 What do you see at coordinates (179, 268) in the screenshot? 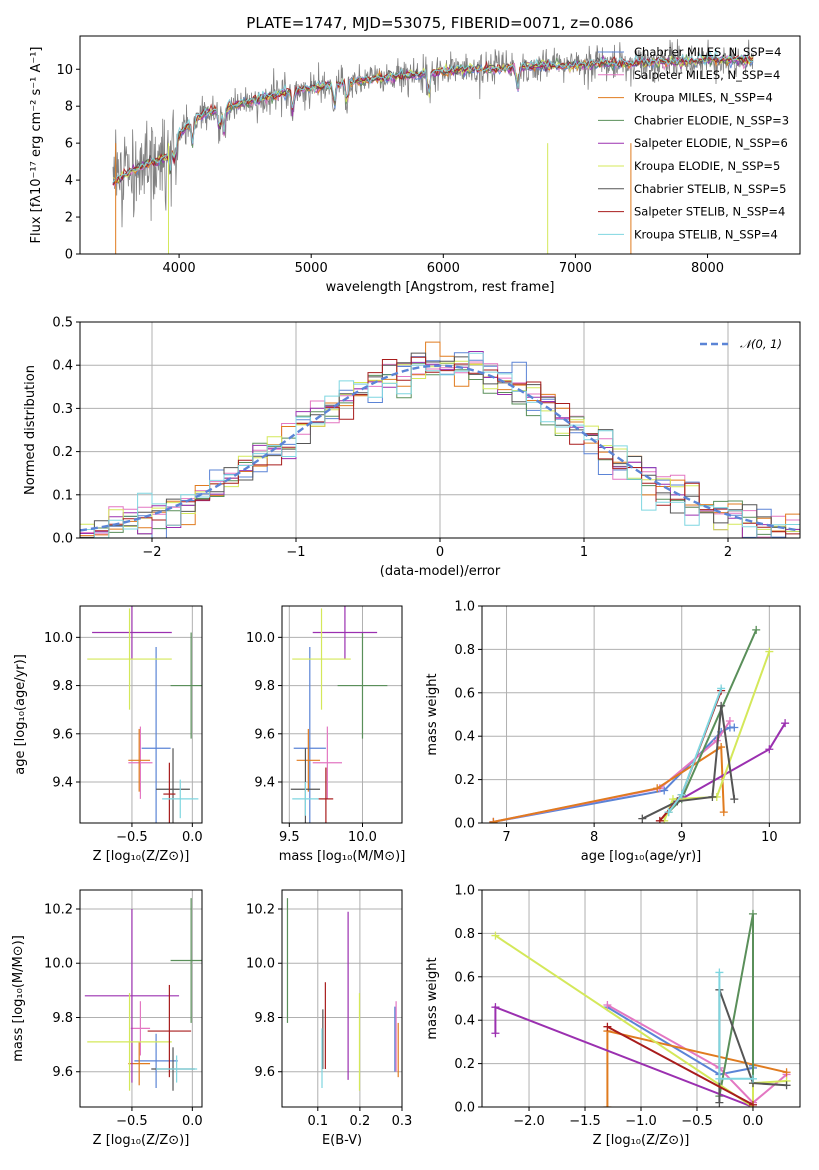
I see `x-tick-label: 4000` at bounding box center [179, 268].